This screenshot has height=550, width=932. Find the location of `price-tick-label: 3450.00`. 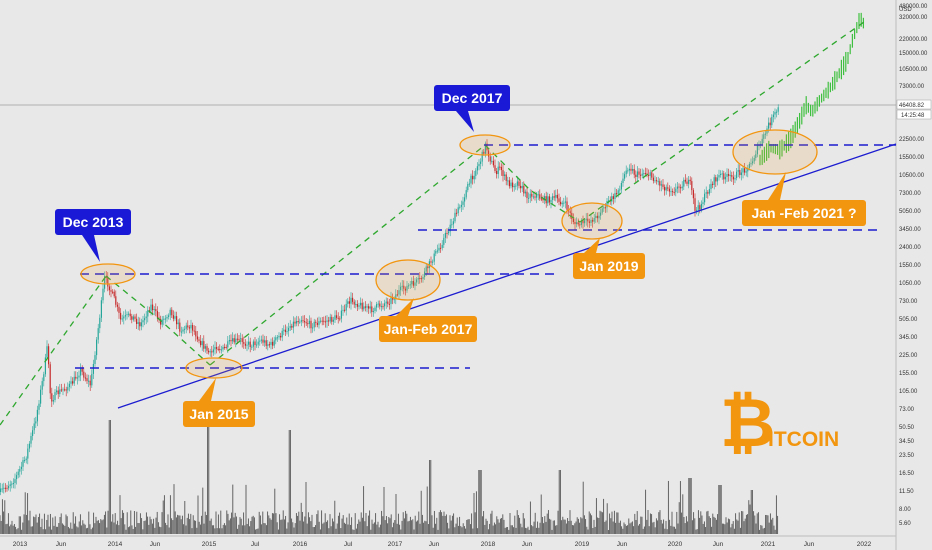

price-tick-label: 3450.00 is located at coordinates (910, 230).